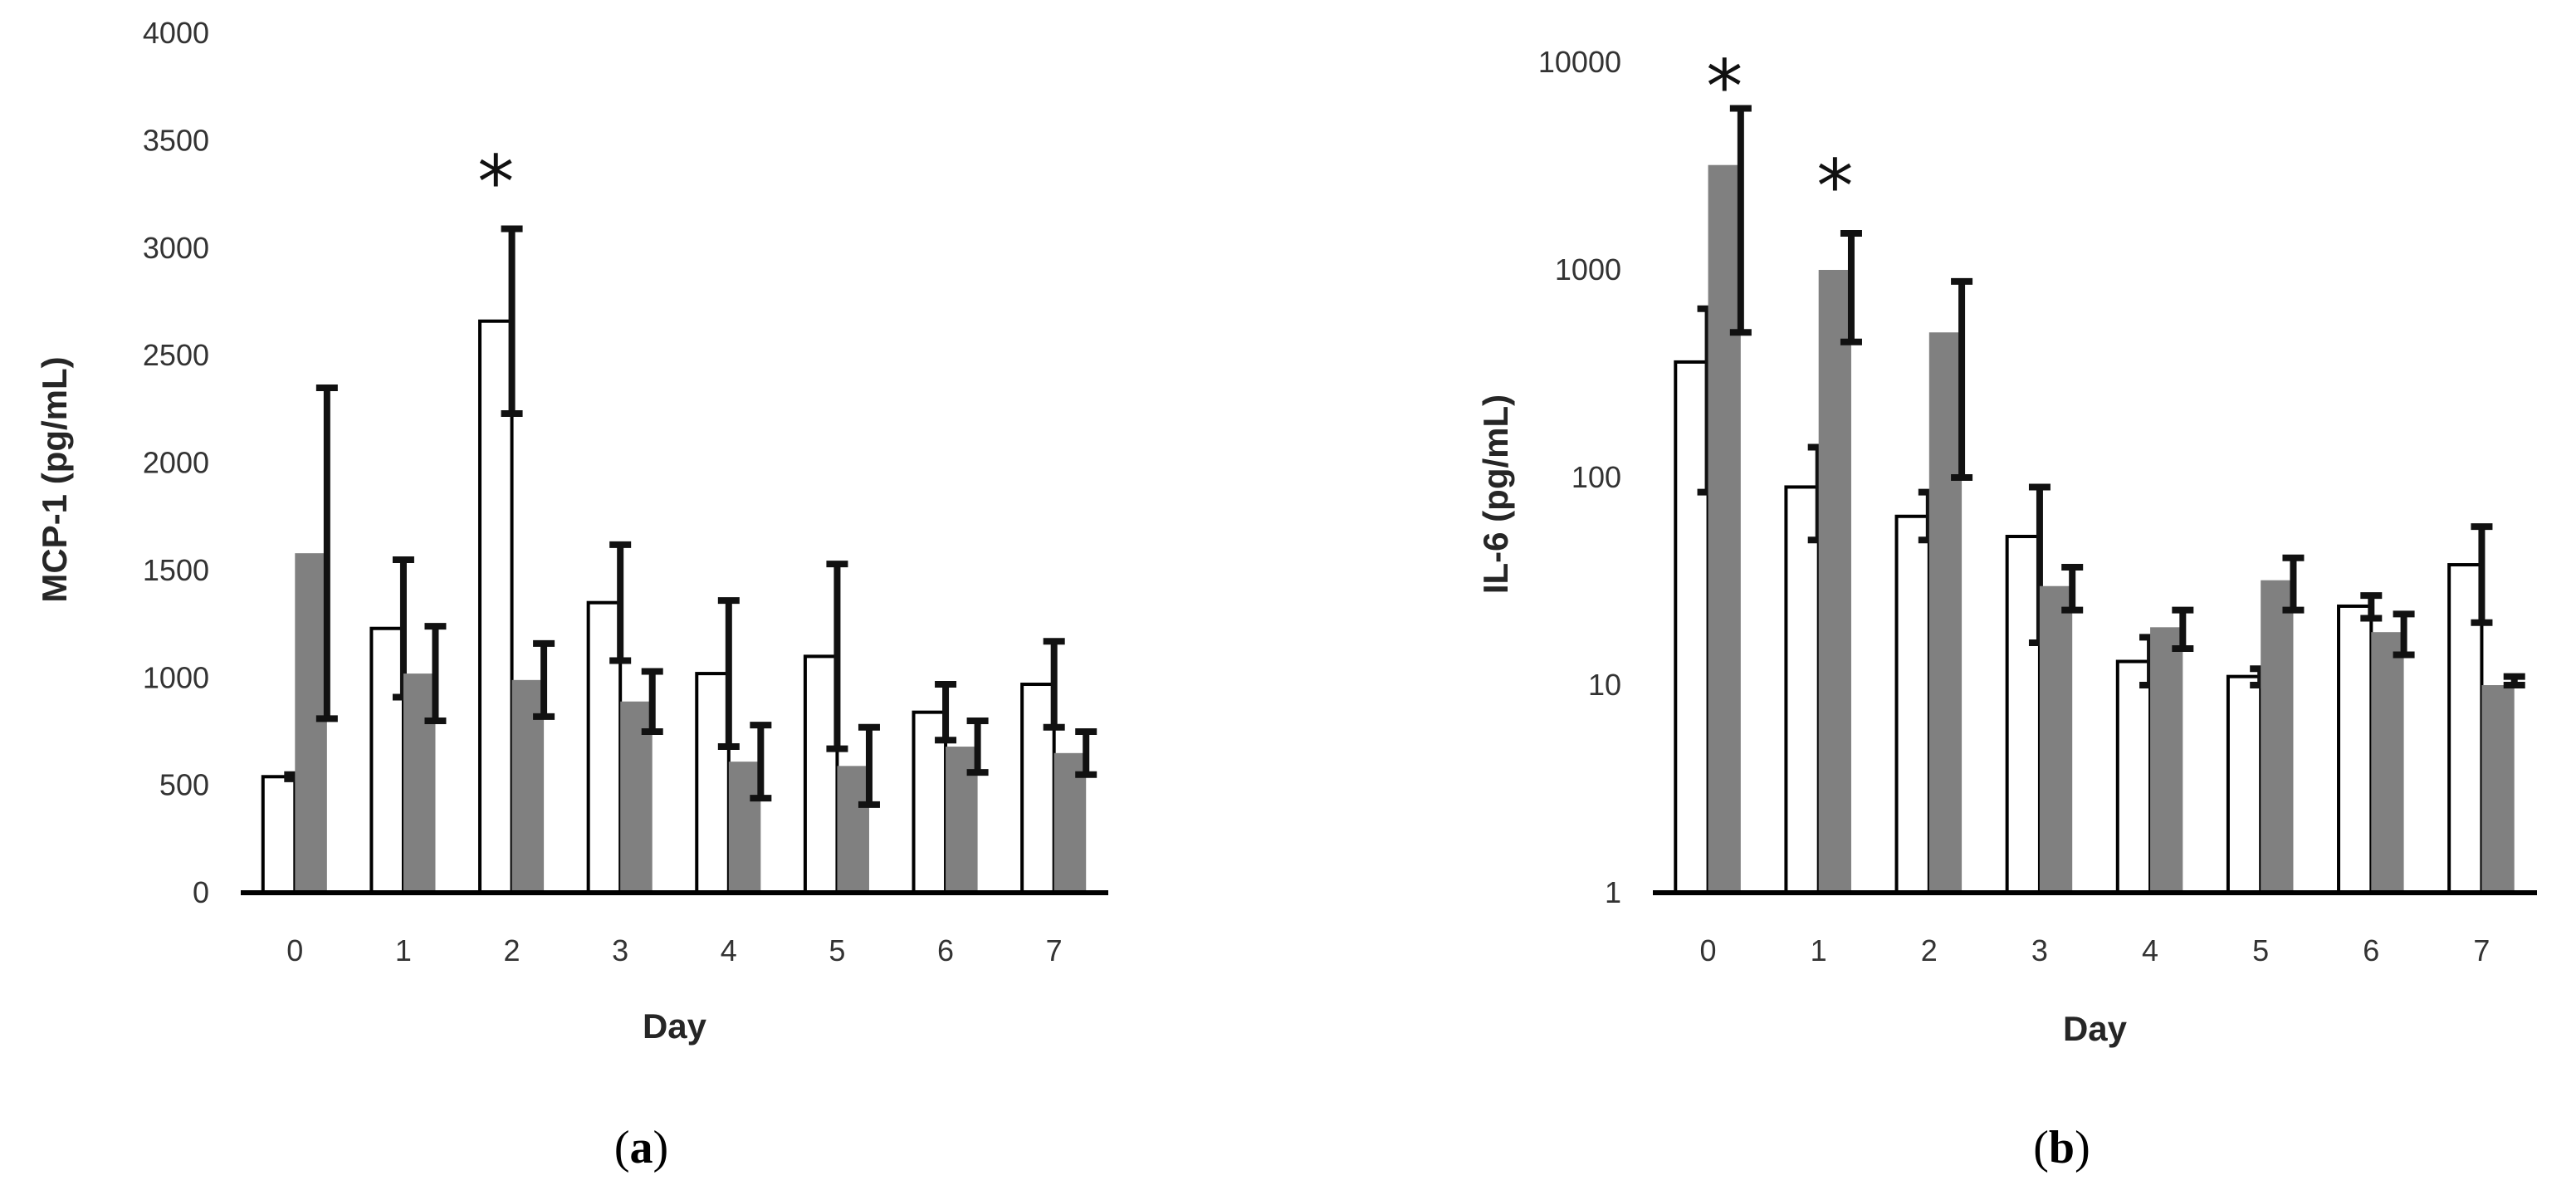  I want to click on y-tick-label: 3500, so click(176, 140).